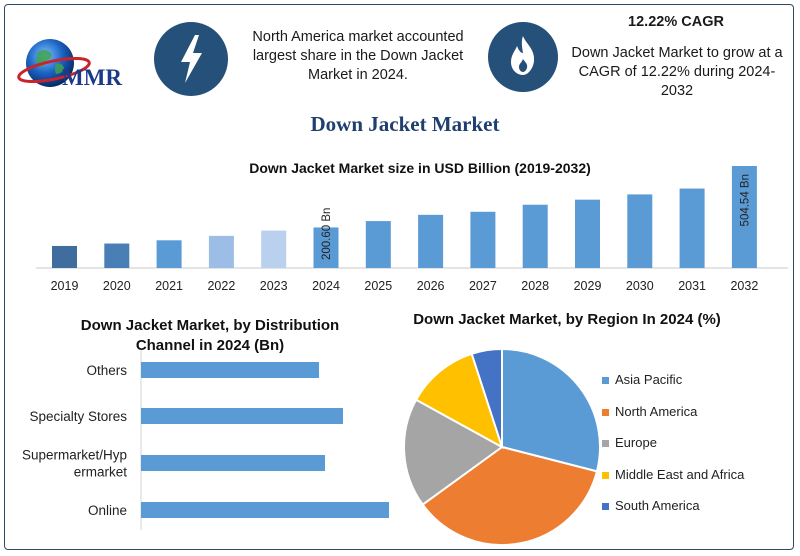  Describe the element at coordinates (483, 286) in the screenshot. I see `x-tick-2027: 2027` at that location.